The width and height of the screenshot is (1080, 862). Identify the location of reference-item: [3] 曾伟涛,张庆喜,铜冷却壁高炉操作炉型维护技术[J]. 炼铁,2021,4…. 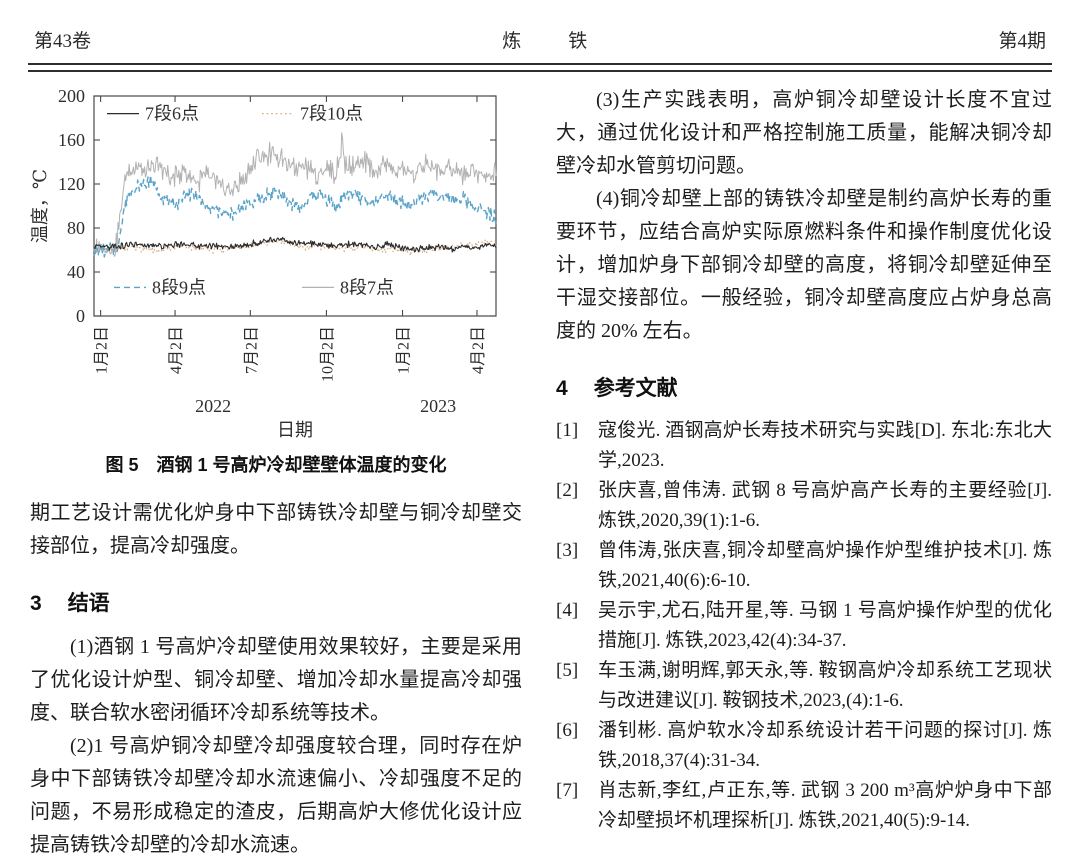
(804, 566).